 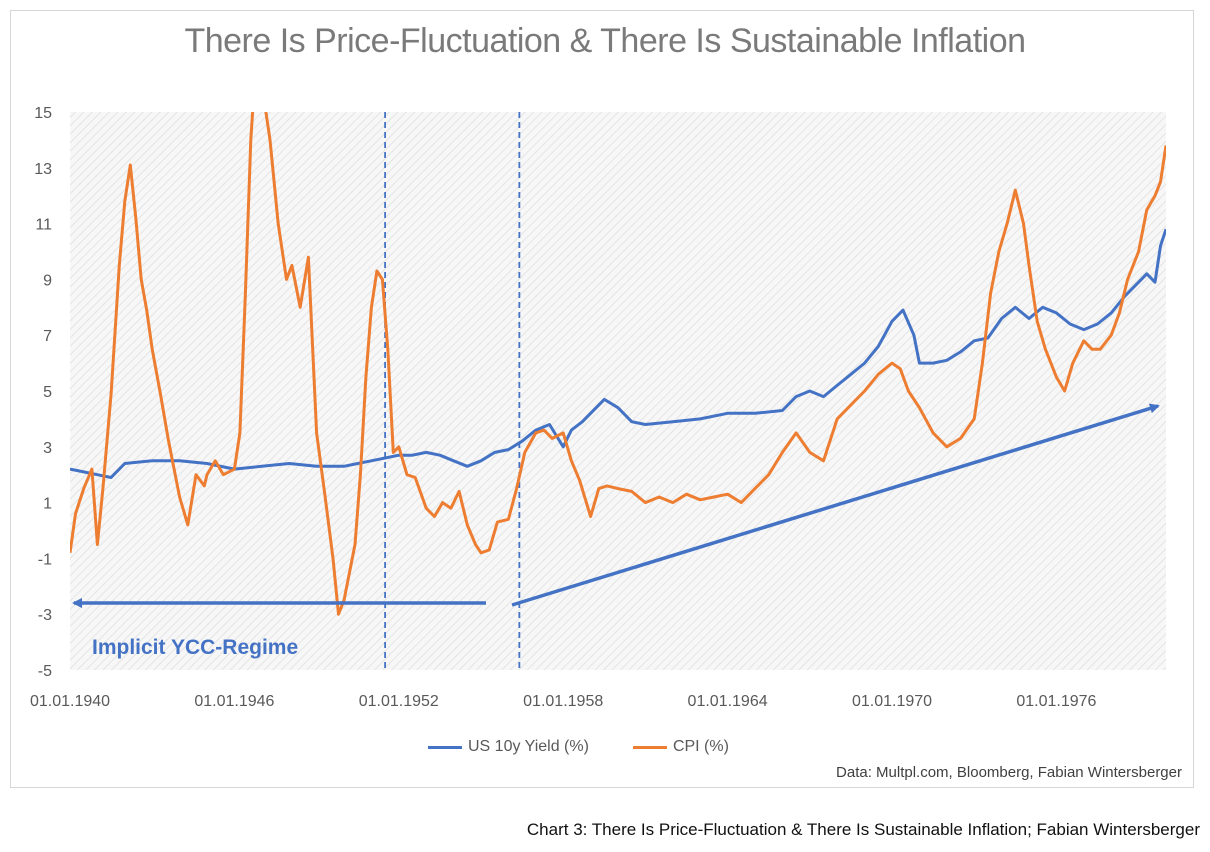 I want to click on legend-item-yield: US 10y Yield (%), so click(x=508, y=747).